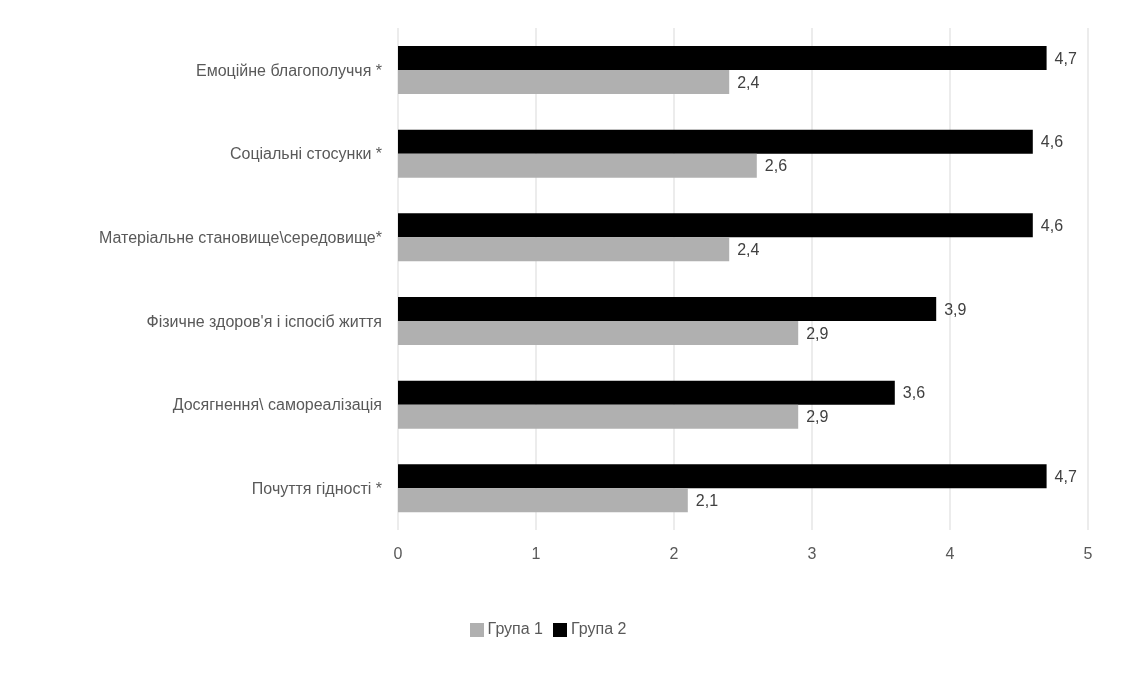 This screenshot has height=675, width=1147. Describe the element at coordinates (277, 405) in the screenshot. I see `y-tick-label: Досягнення\ самореалізація` at that location.